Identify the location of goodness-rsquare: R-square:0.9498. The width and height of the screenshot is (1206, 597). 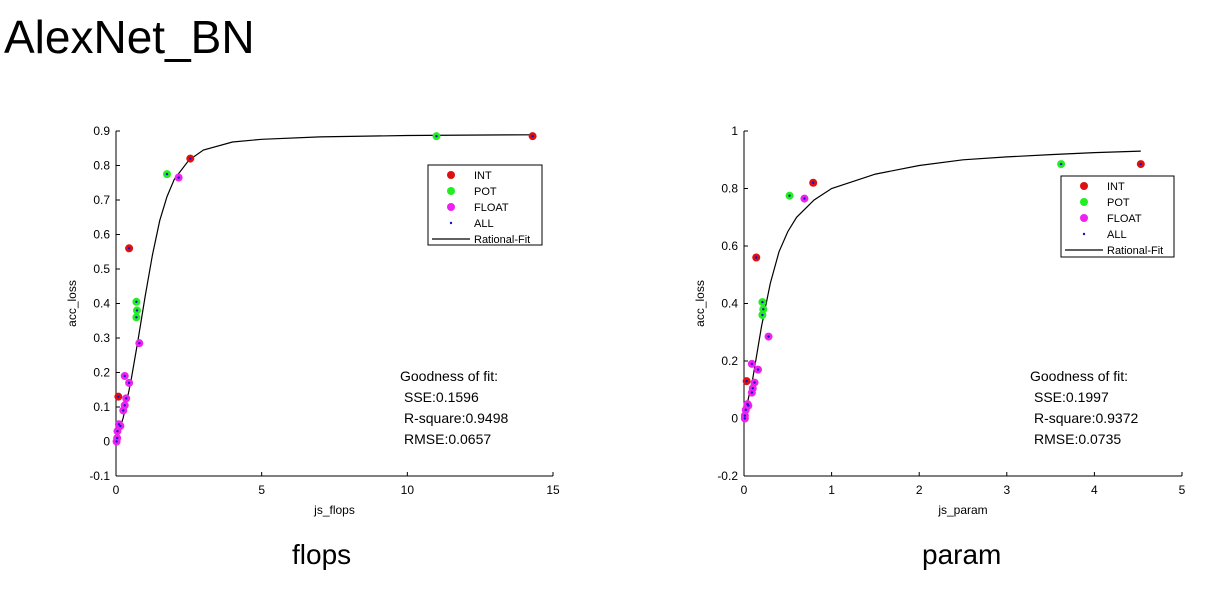
(456, 418).